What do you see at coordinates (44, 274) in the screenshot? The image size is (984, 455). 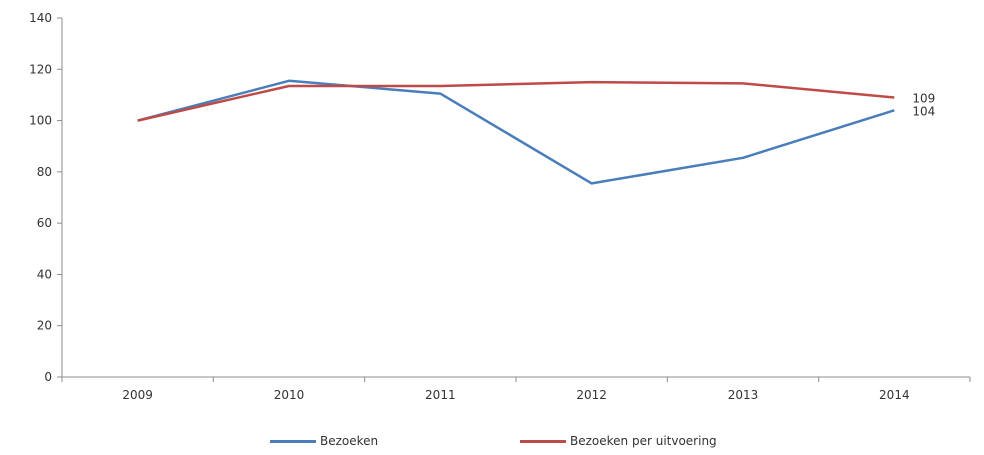 I see `y-tick-label: 40` at bounding box center [44, 274].